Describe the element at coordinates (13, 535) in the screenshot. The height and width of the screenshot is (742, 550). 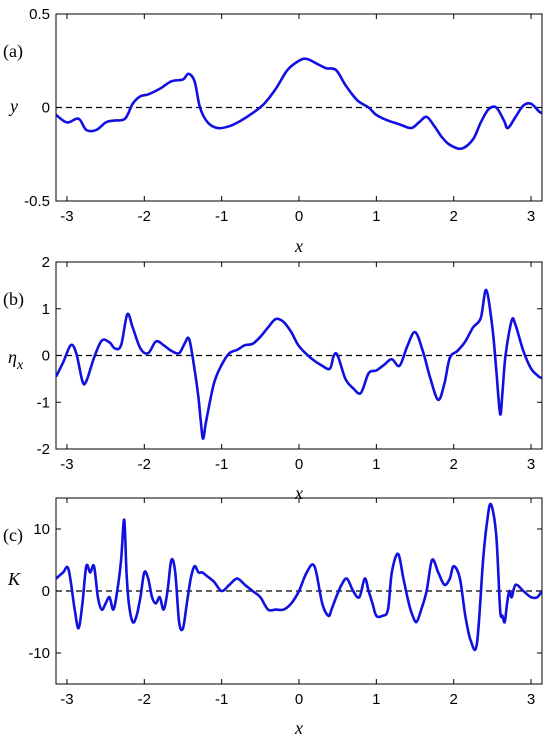
I see `panel-tag: (c)` at that location.